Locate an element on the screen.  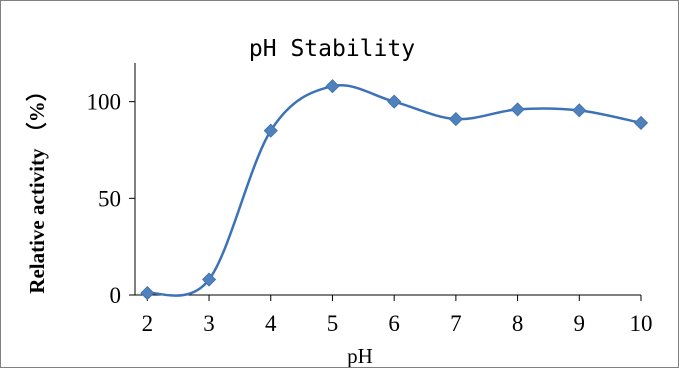
y-tick-label: 50 is located at coordinates (109, 198).